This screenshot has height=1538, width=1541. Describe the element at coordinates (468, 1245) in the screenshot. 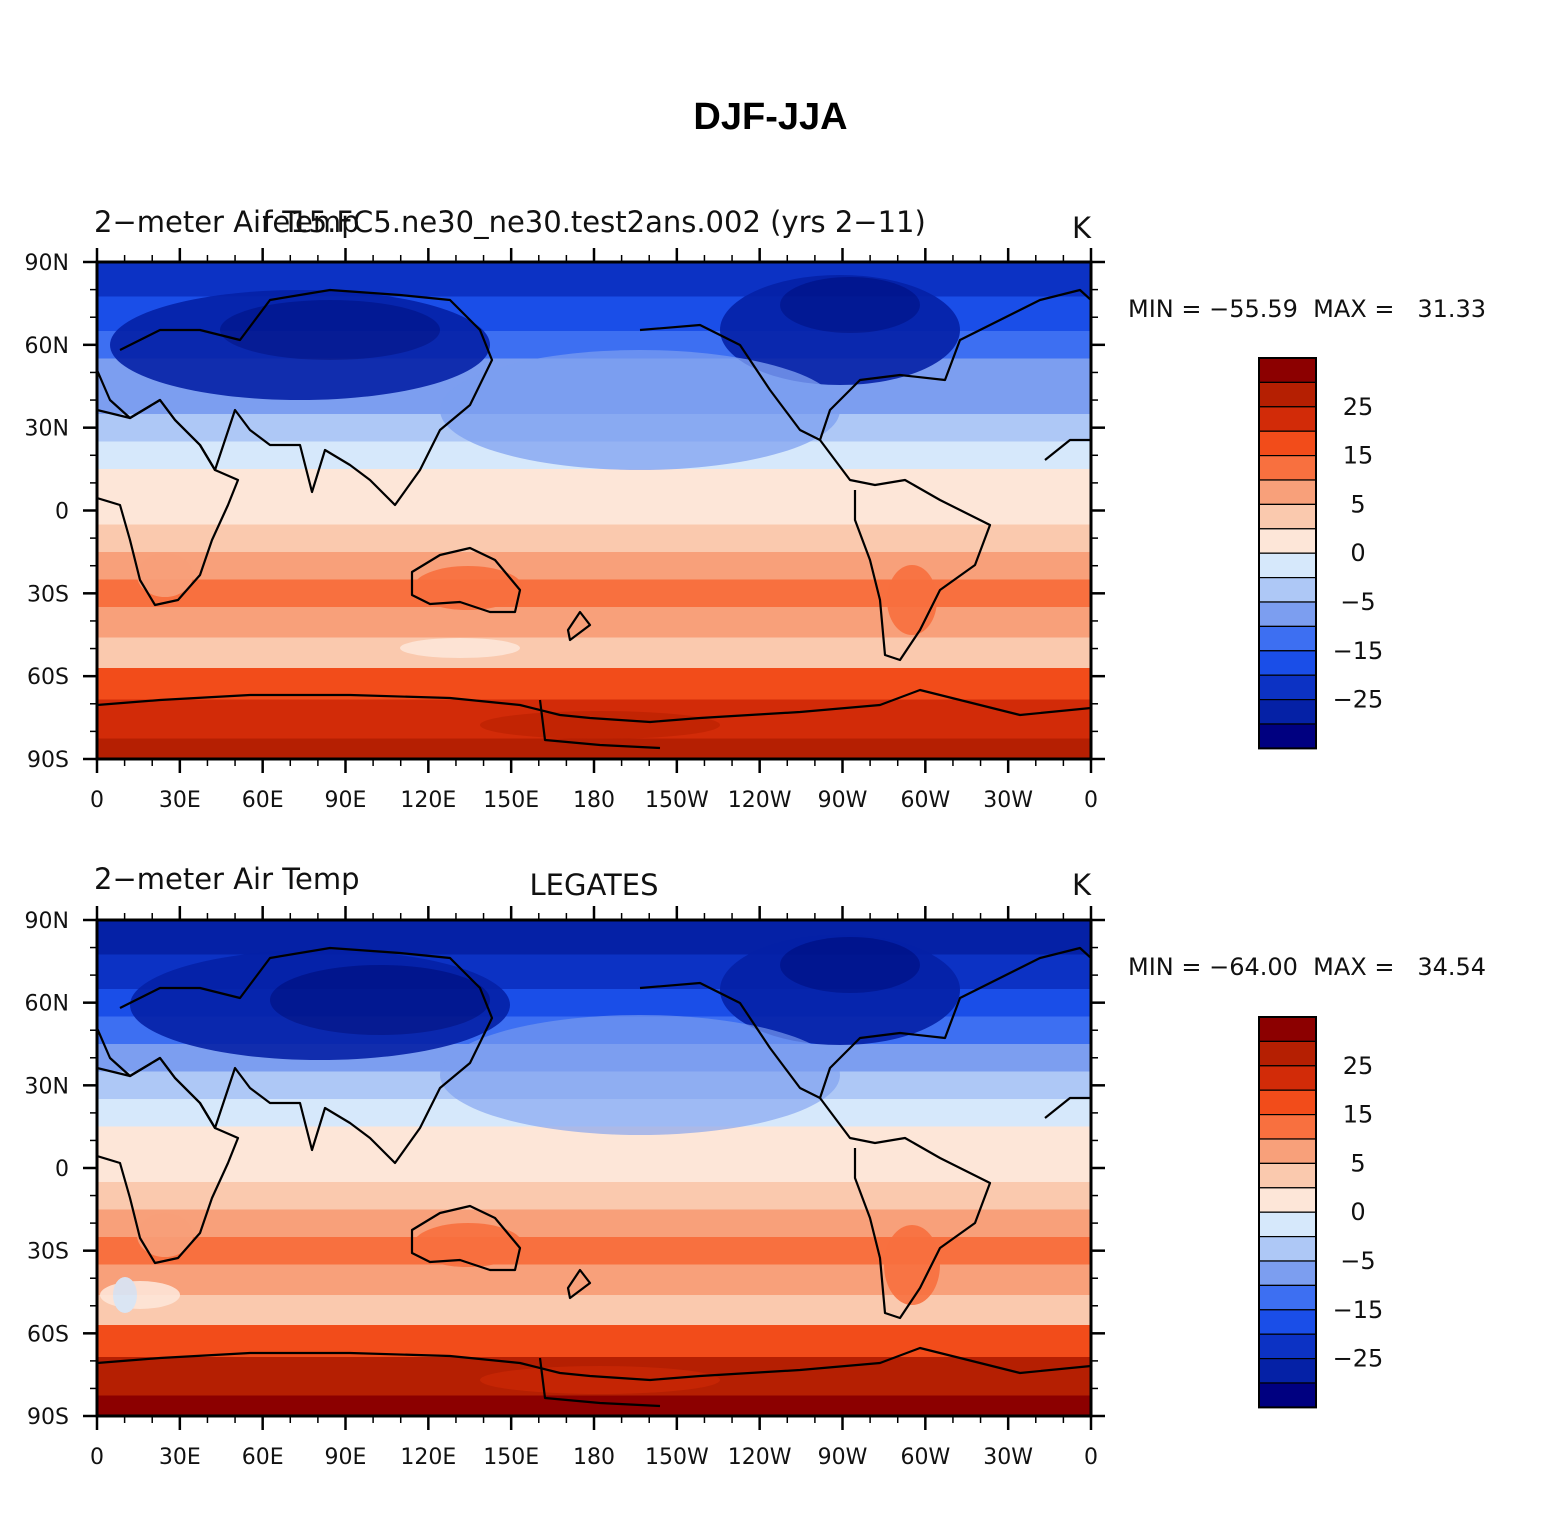

I see `panel-2-region-australia-warm` at that location.